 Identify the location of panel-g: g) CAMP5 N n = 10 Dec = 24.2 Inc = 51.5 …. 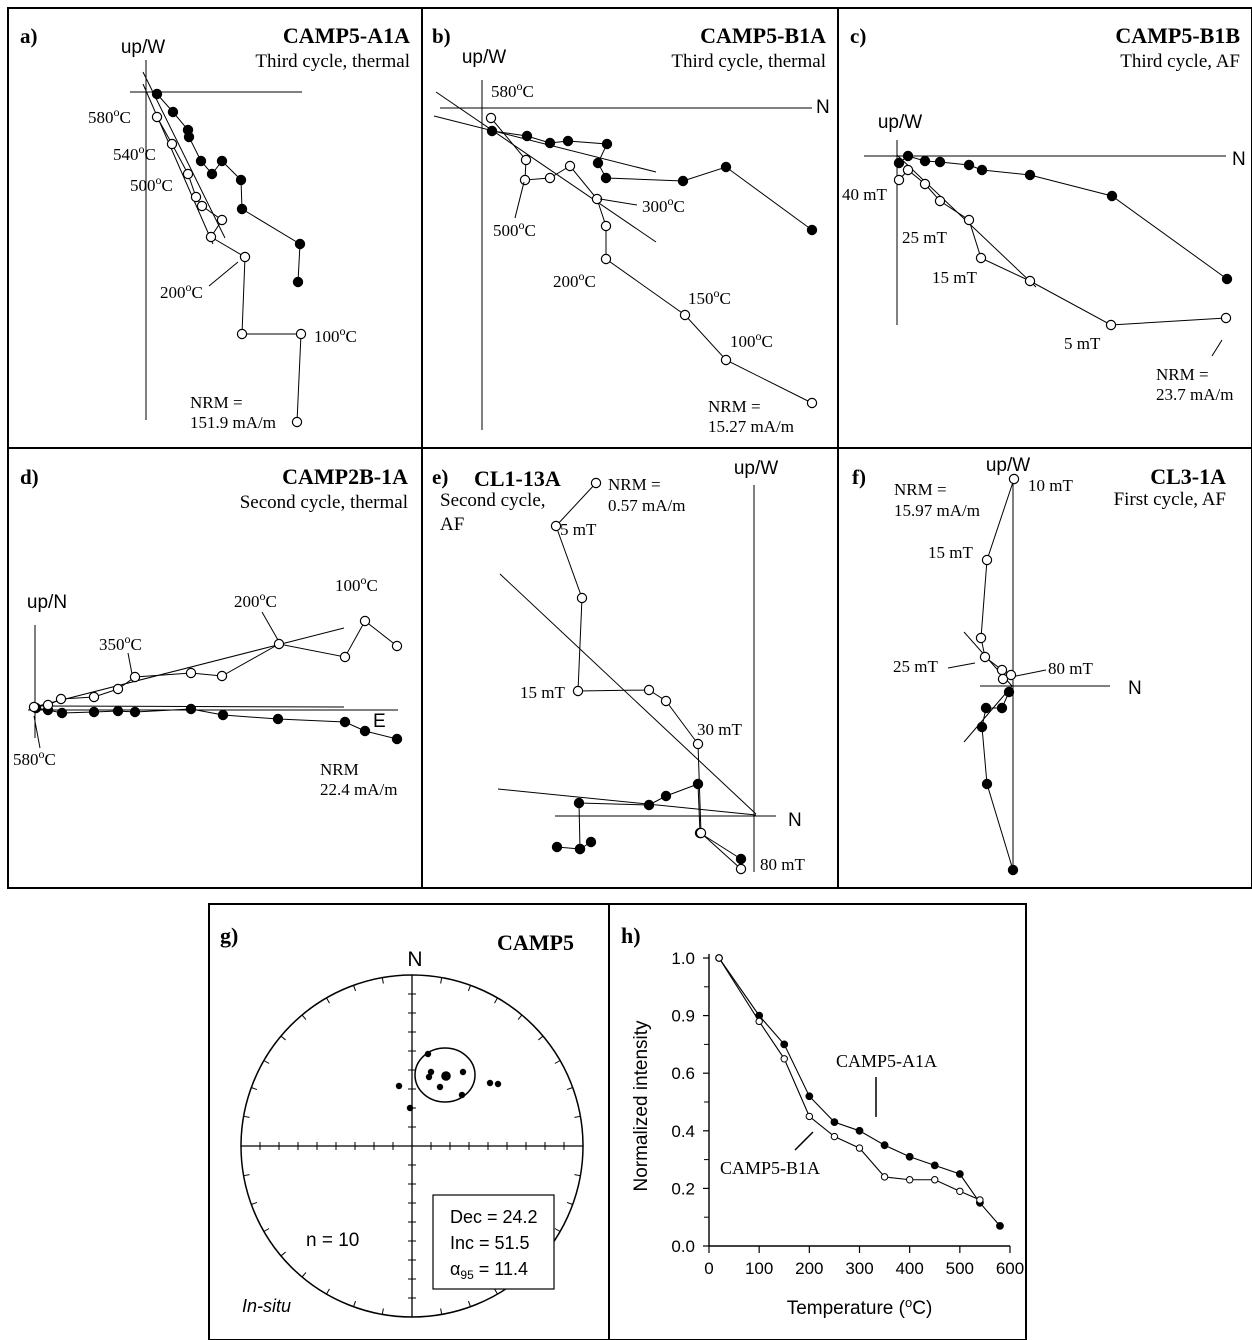
(402, 1120).